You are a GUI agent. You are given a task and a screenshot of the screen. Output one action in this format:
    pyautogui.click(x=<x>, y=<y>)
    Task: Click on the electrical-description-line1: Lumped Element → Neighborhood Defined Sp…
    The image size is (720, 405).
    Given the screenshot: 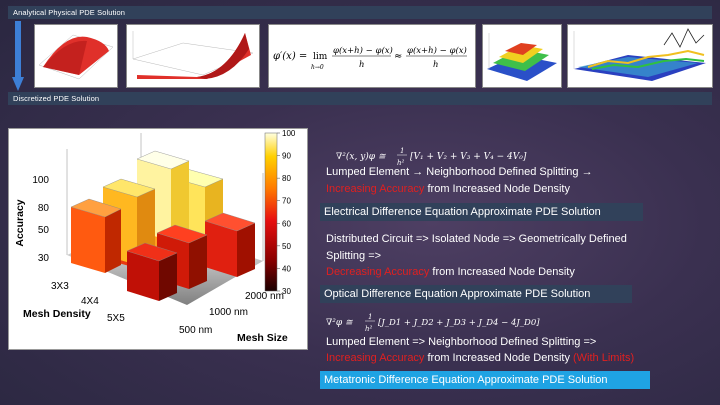 What is the action you would take?
    pyautogui.click(x=459, y=172)
    